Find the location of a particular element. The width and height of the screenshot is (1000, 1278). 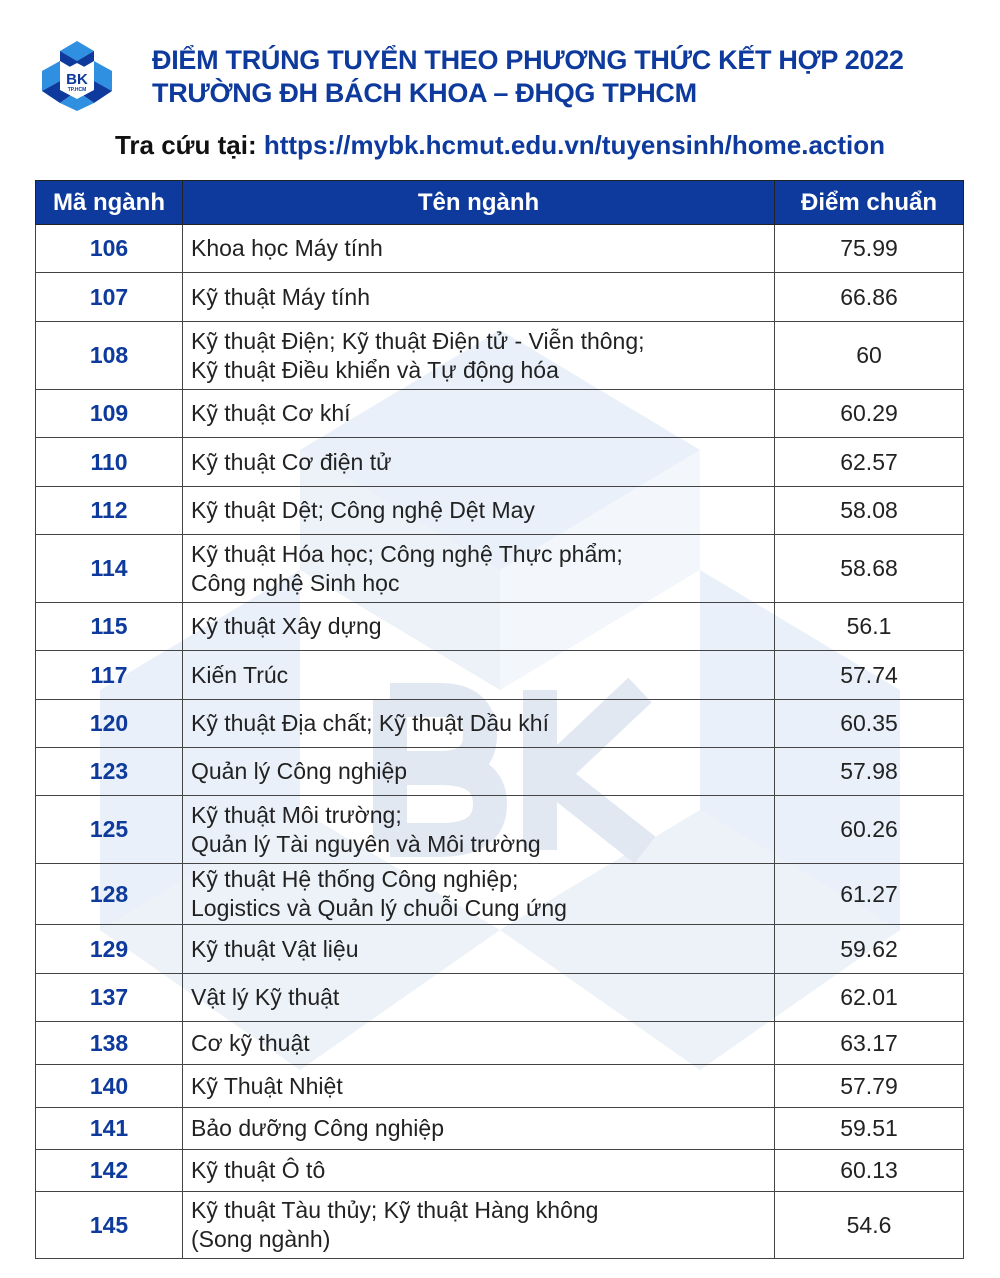

bk-logo: BK TP.HCM is located at coordinates (77, 76).